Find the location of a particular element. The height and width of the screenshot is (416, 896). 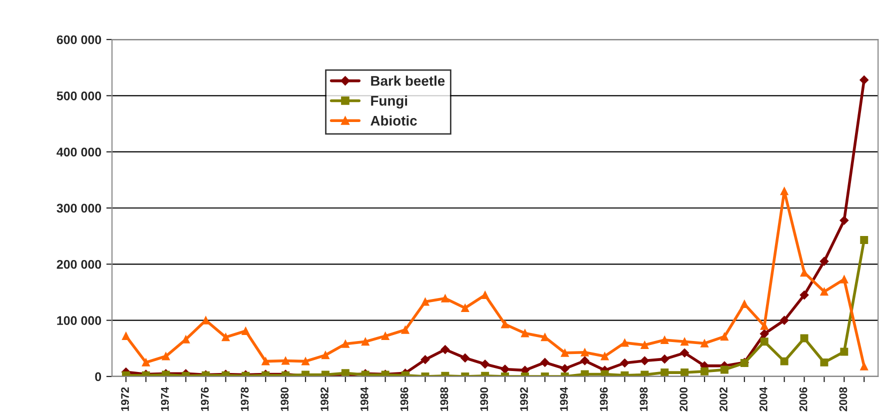

x-tick-label: 2002 is located at coordinates (724, 399).